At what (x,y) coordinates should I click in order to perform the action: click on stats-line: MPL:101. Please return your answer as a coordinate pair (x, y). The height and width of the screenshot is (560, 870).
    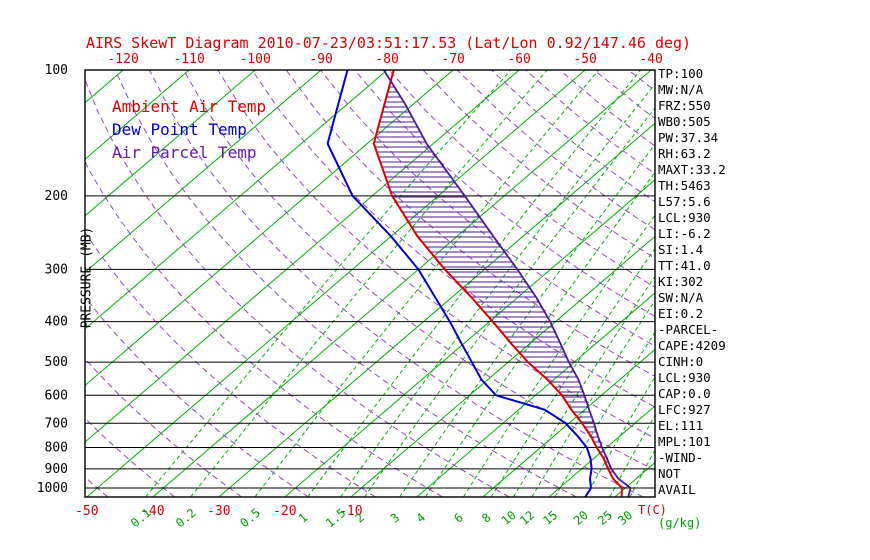
    Looking at the image, I should click on (684, 441).